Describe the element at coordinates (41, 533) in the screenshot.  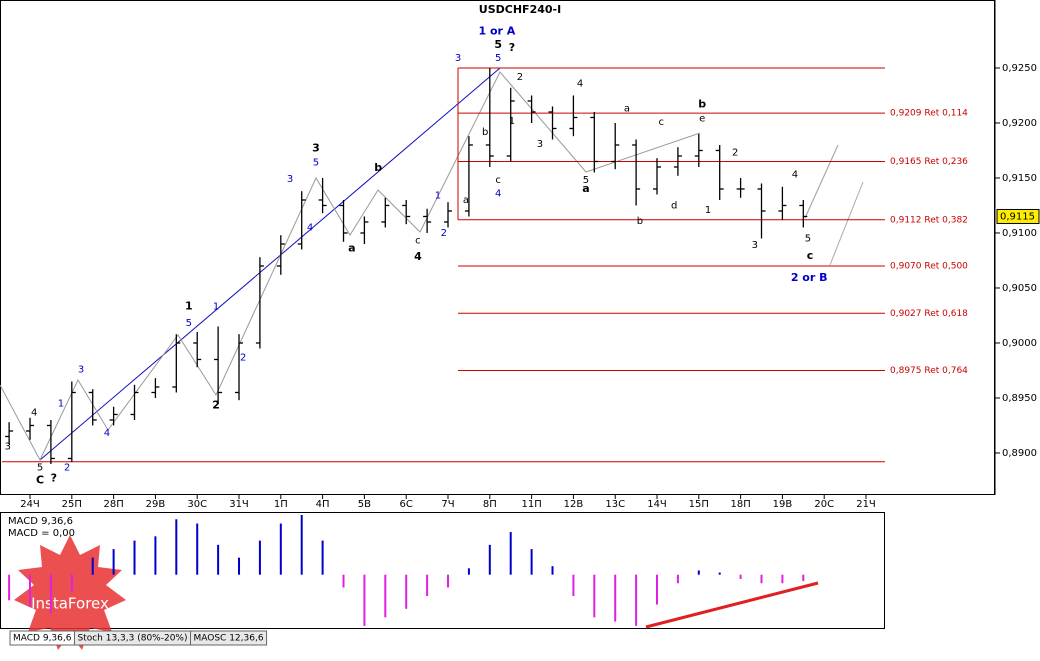
I see `macd-value: MACD = 0,00` at that location.